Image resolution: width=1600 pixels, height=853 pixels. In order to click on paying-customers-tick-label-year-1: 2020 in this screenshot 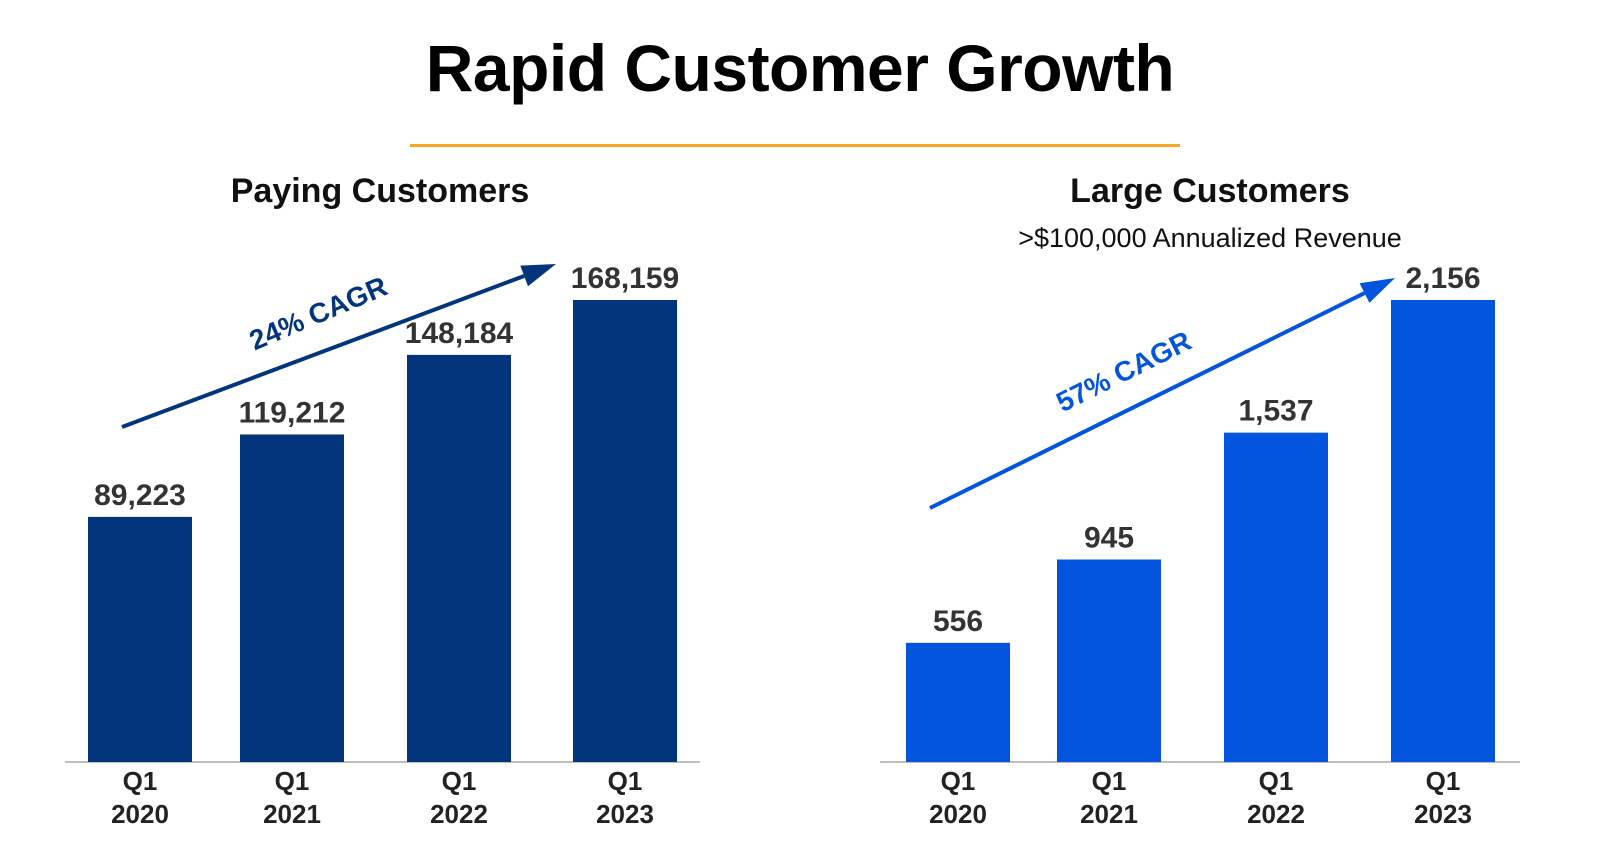, I will do `click(140, 814)`.